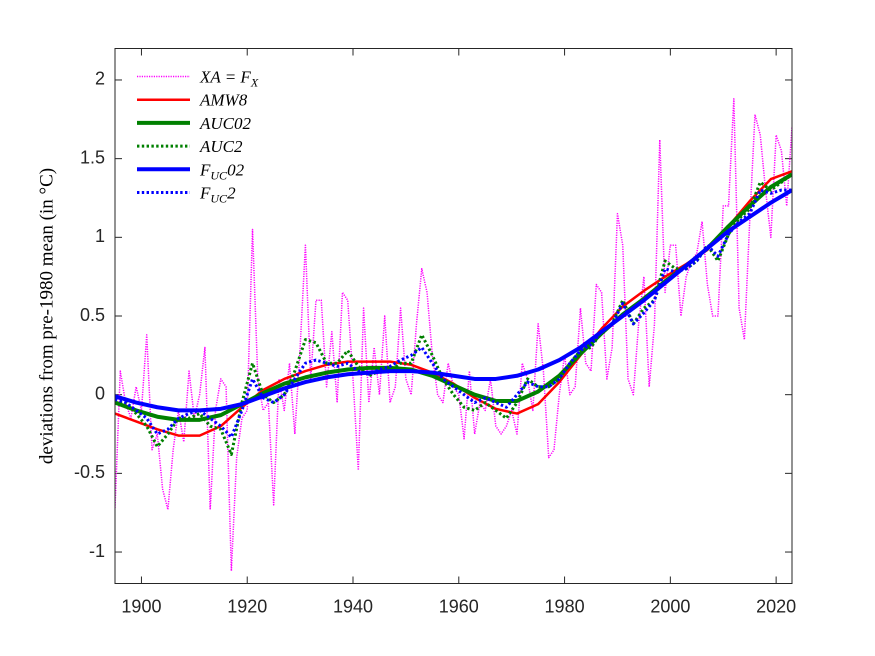 The image size is (875, 656). I want to click on legend-label: AMW8, so click(223, 100).